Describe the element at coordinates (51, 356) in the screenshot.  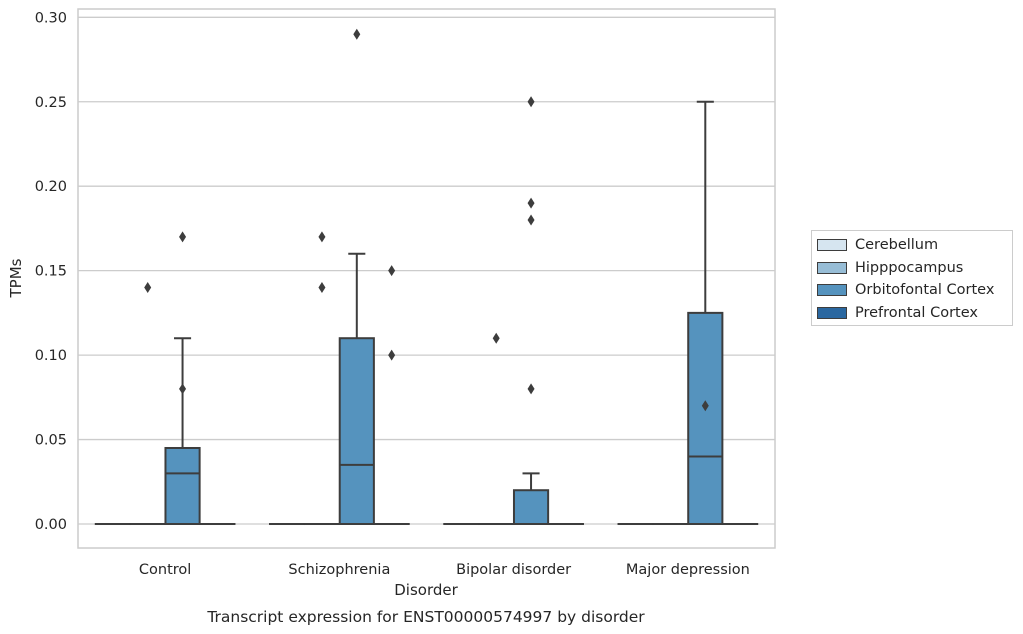
I see `y-tick-label: 0.10` at that location.